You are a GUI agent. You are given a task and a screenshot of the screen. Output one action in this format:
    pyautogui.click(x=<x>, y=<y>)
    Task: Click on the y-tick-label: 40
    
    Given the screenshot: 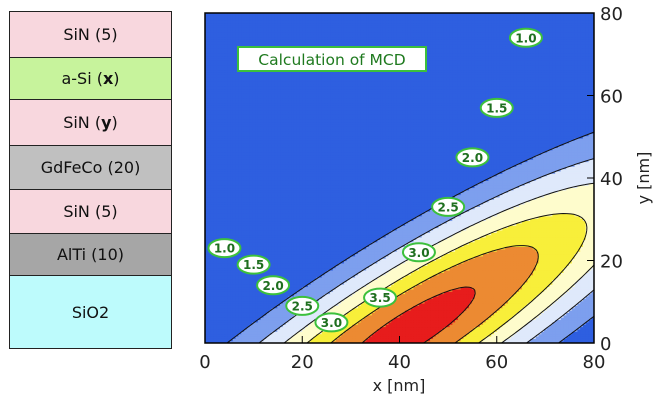 What is the action you would take?
    pyautogui.click(x=611, y=179)
    